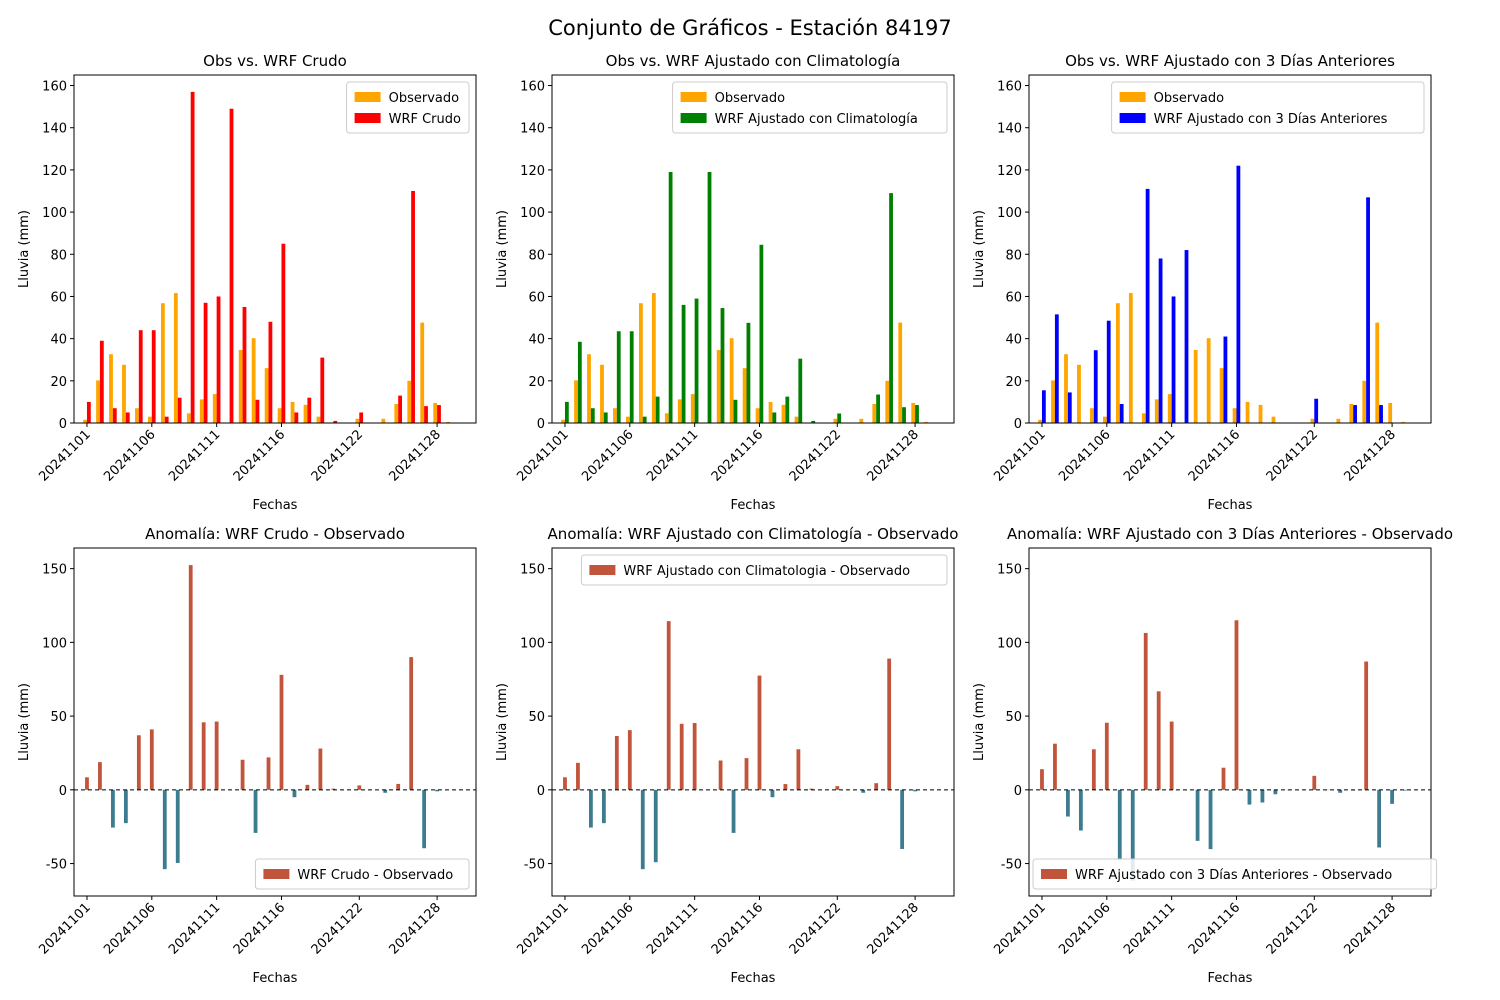 The image size is (1500, 1000). I want to click on x-axis-label: Fechas, so click(753, 978).